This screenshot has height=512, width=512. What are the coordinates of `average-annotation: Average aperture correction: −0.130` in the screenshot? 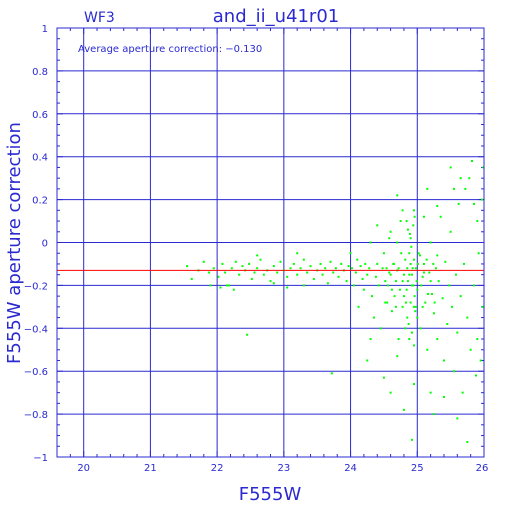 It's located at (170, 49).